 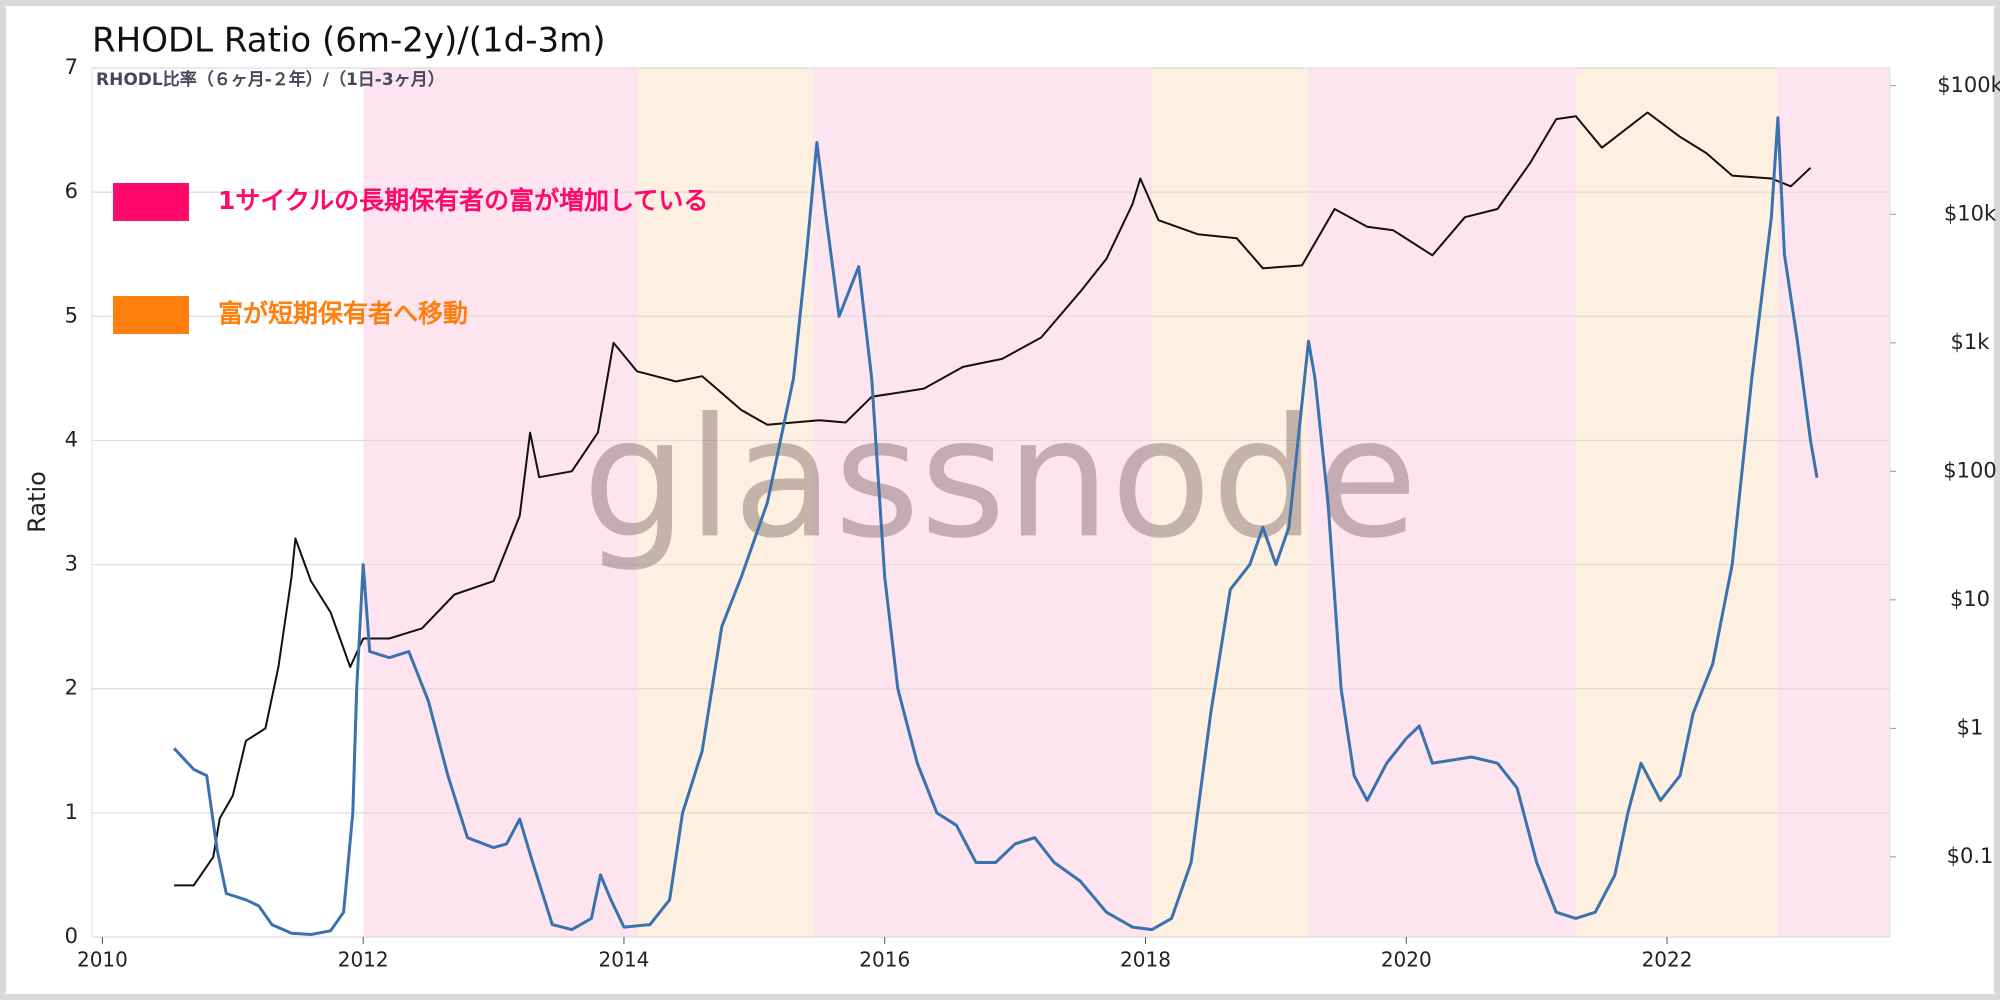 What do you see at coordinates (71, 812) in the screenshot?
I see `y-tick-label: 1` at bounding box center [71, 812].